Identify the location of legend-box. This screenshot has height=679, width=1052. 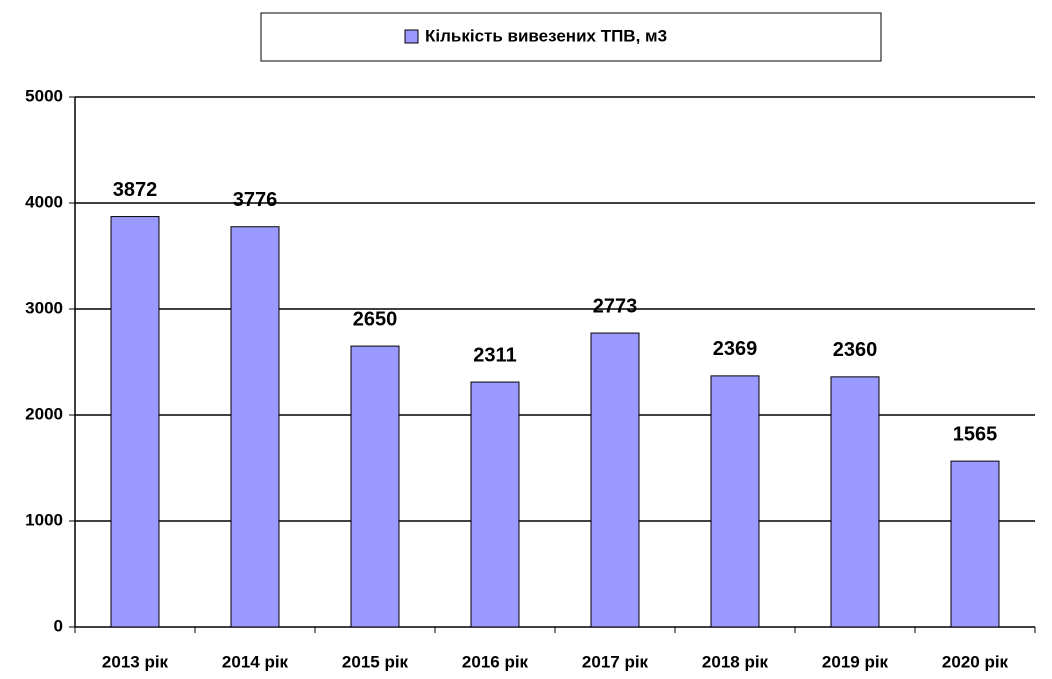
(571, 37).